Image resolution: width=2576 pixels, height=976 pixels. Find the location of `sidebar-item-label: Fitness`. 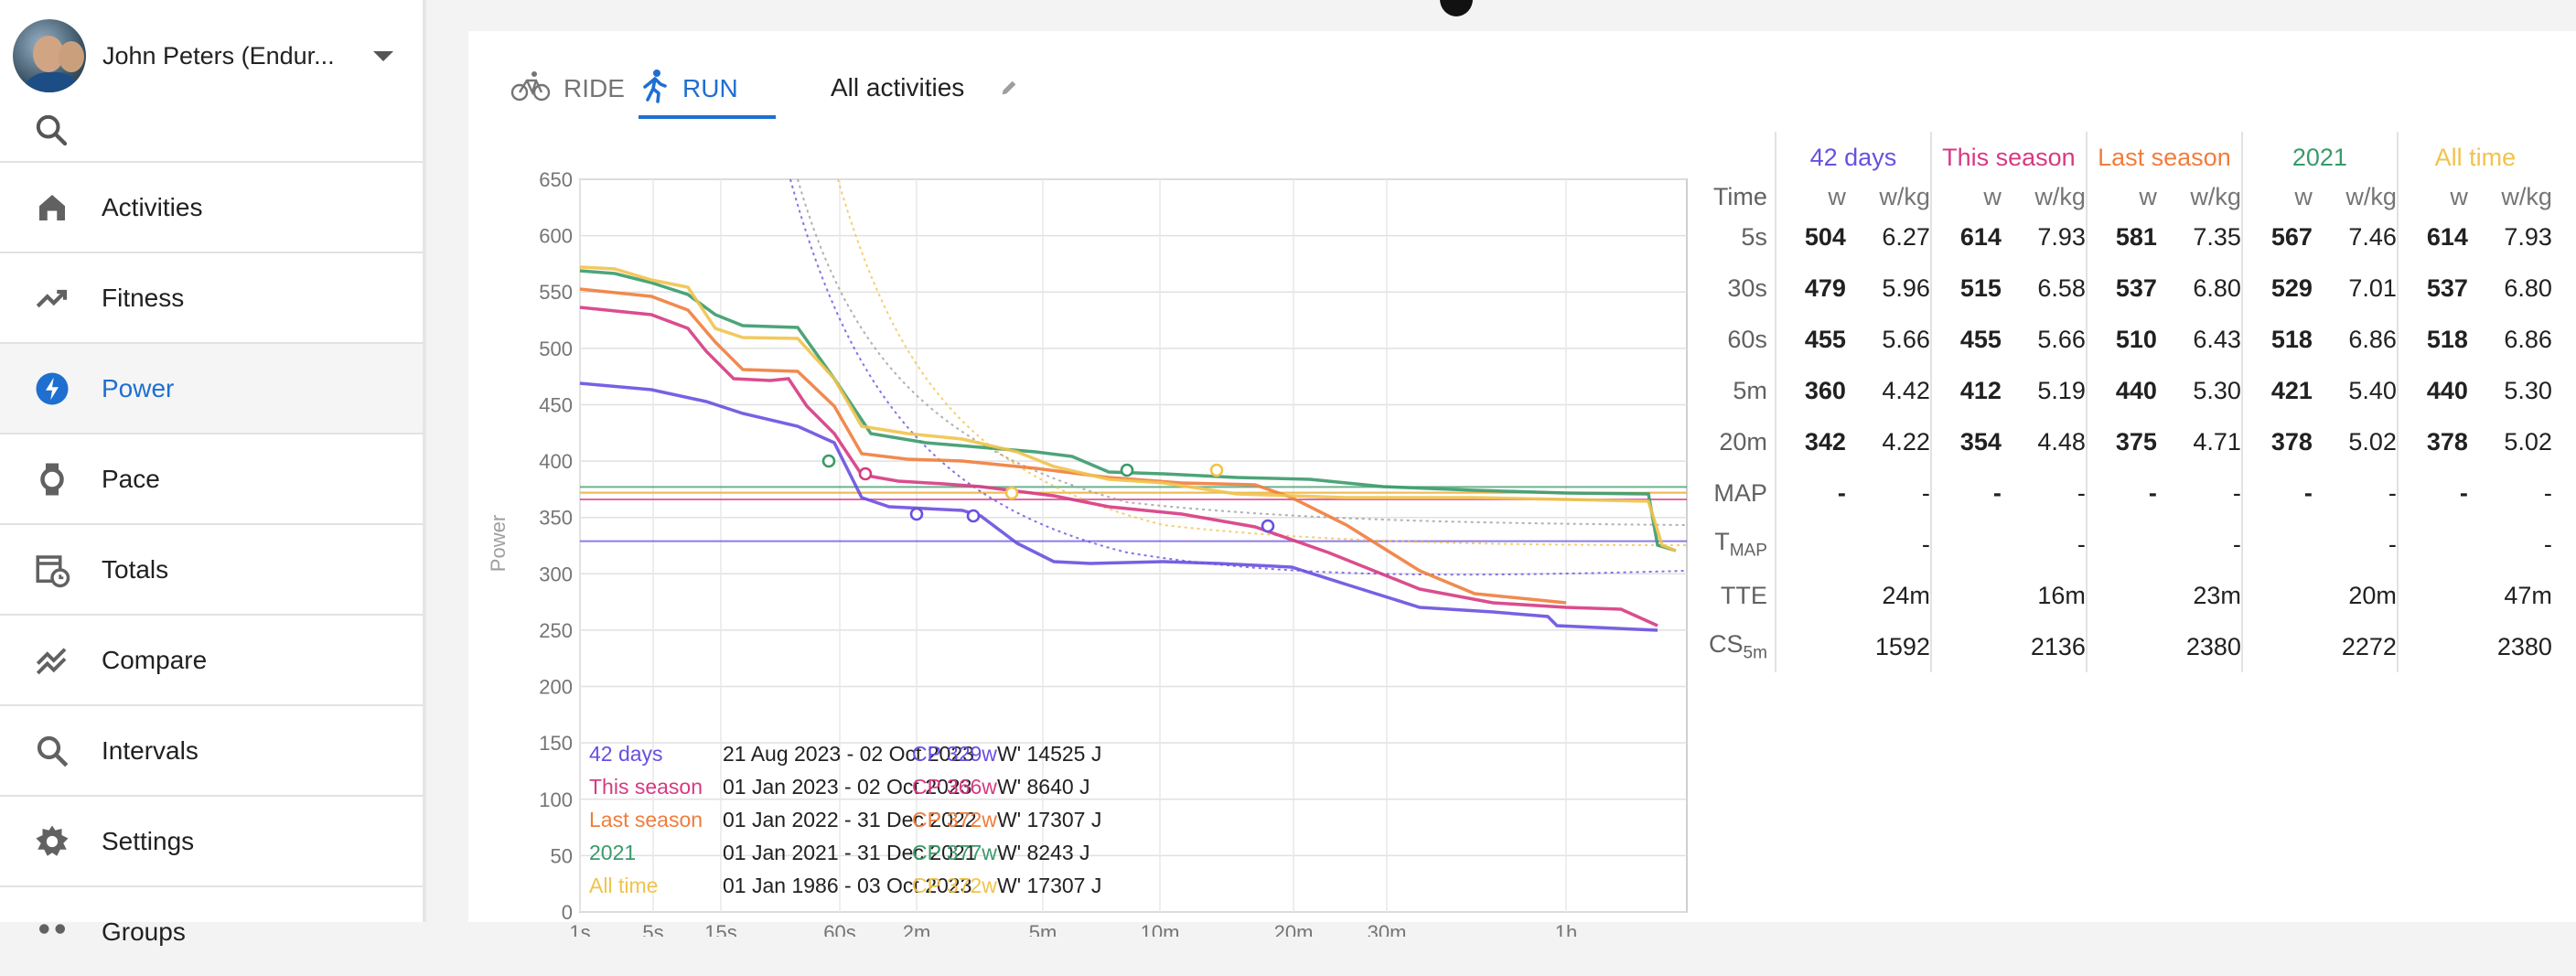

sidebar-item-label: Fitness is located at coordinates (143, 297).